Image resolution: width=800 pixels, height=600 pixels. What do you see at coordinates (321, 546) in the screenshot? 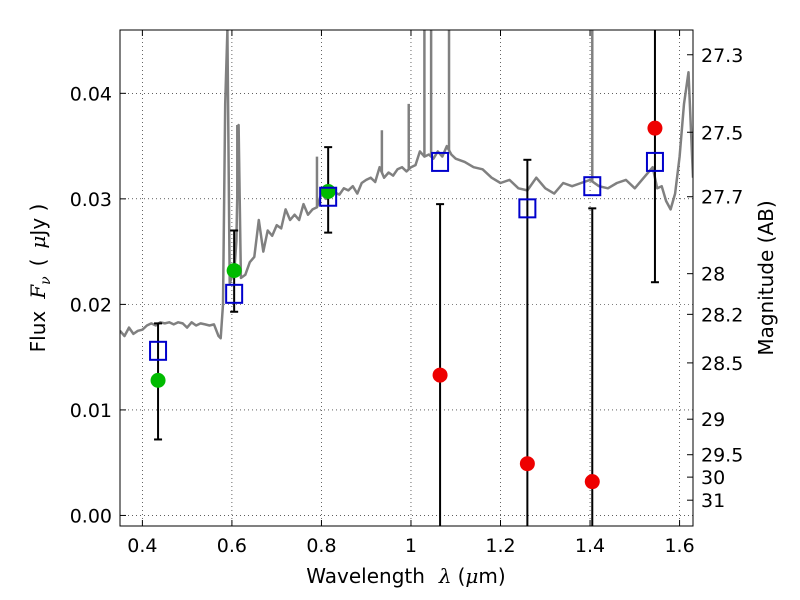
I see `x-tick-label: 0.8` at bounding box center [321, 546].